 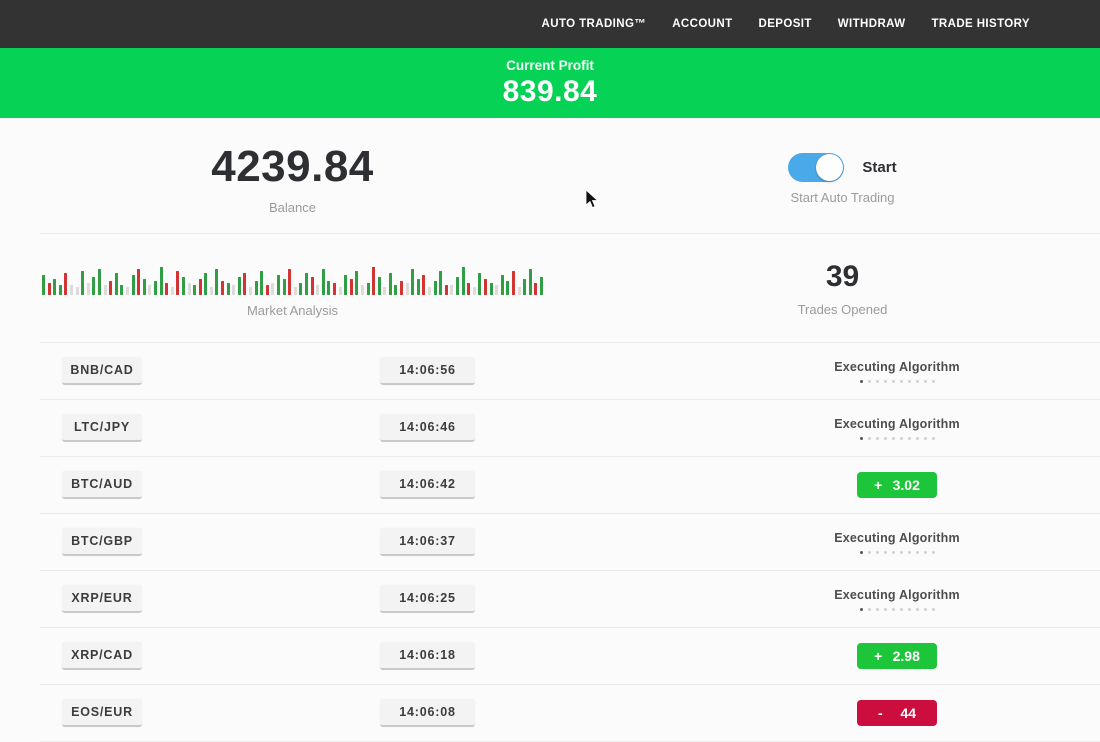 What do you see at coordinates (897, 485) in the screenshot?
I see `trade-status: +3.02` at bounding box center [897, 485].